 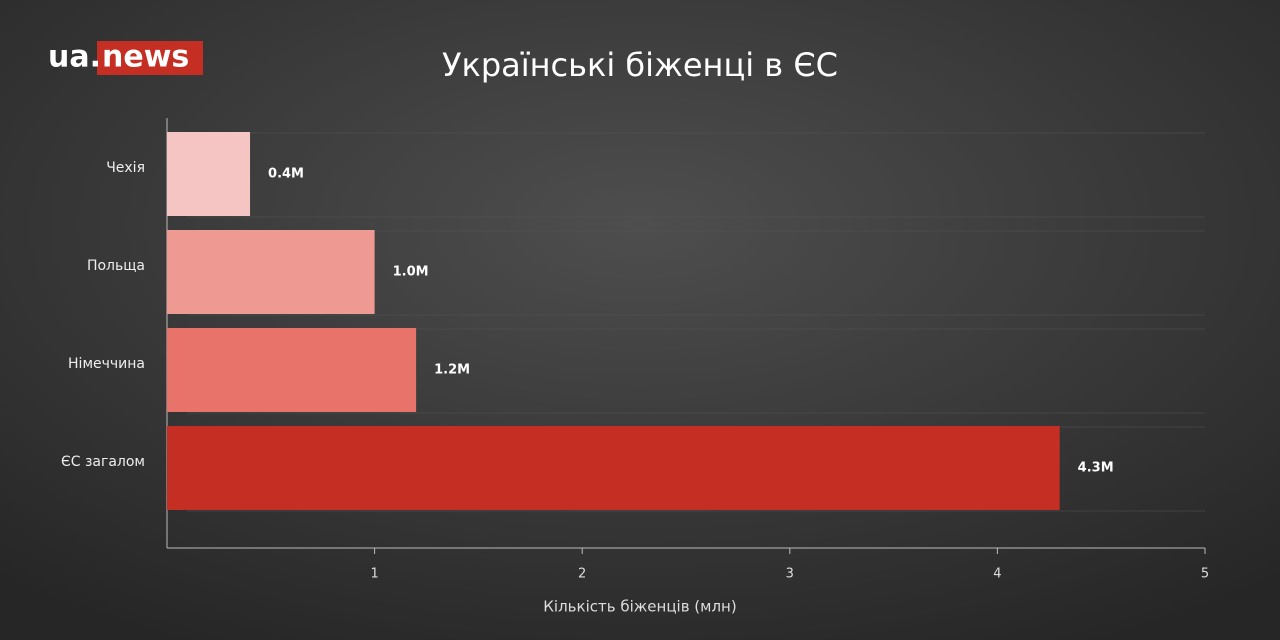 I want to click on value-label: 1.2M, so click(x=452, y=370).